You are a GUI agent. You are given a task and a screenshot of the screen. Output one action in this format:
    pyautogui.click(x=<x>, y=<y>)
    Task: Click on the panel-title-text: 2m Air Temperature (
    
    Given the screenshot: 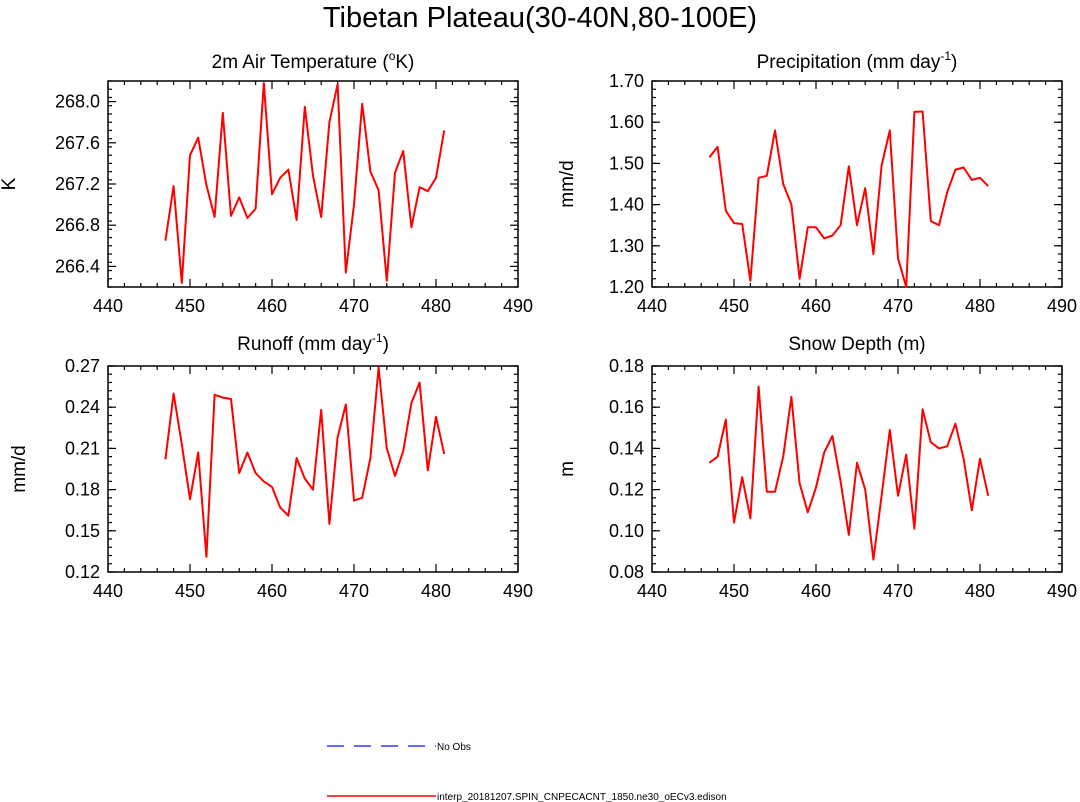 What is the action you would take?
    pyautogui.click(x=301, y=62)
    